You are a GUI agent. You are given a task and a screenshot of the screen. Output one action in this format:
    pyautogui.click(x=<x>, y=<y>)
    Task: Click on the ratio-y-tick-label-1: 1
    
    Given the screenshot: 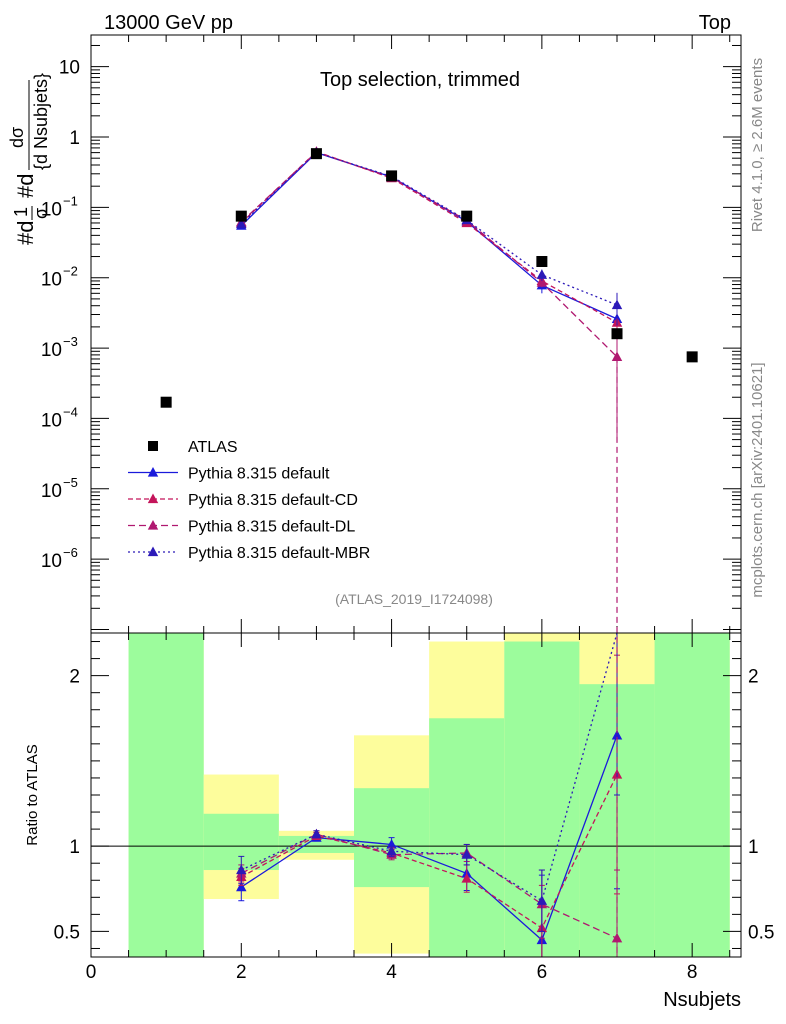 What is the action you would take?
    pyautogui.click(x=74, y=847)
    